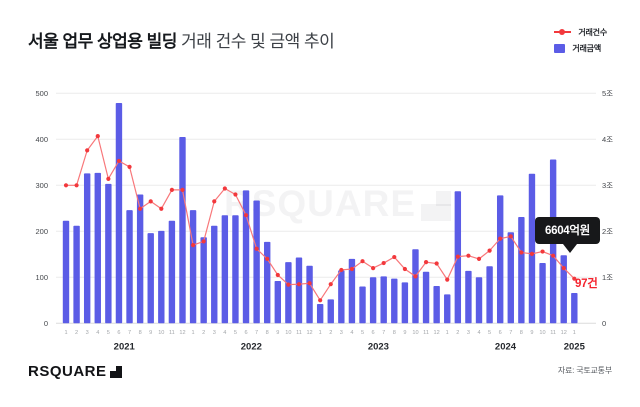  I want to click on count-callout-label: 97건, so click(586, 284).